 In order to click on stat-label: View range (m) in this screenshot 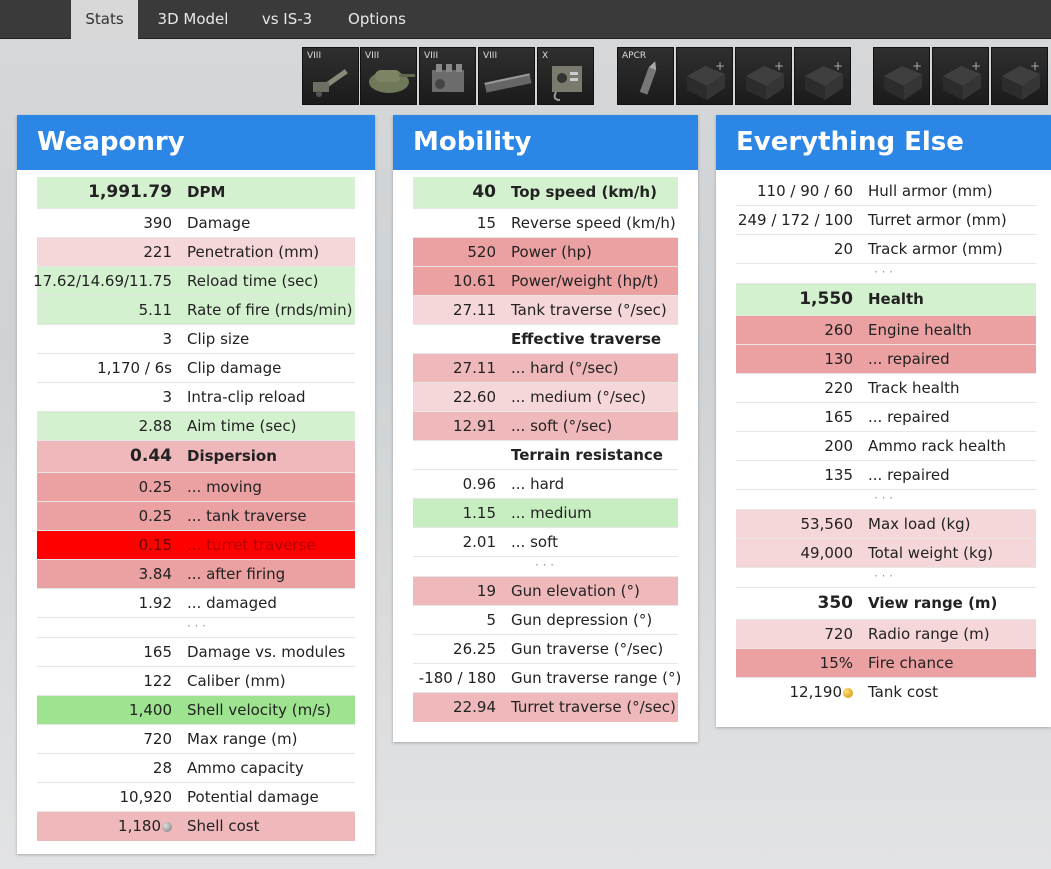, I will do `click(933, 603)`.